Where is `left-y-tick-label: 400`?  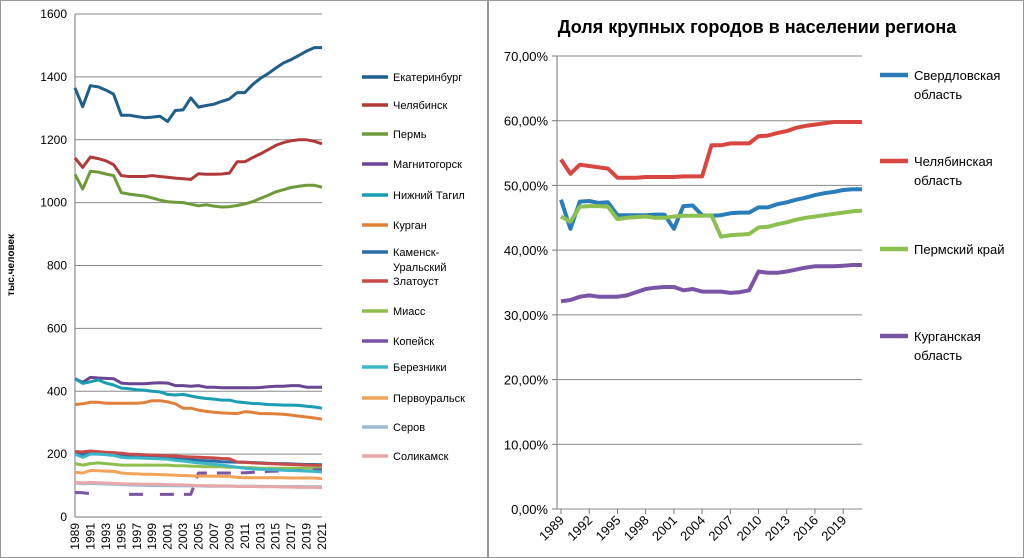 left-y-tick-label: 400 is located at coordinates (57, 391).